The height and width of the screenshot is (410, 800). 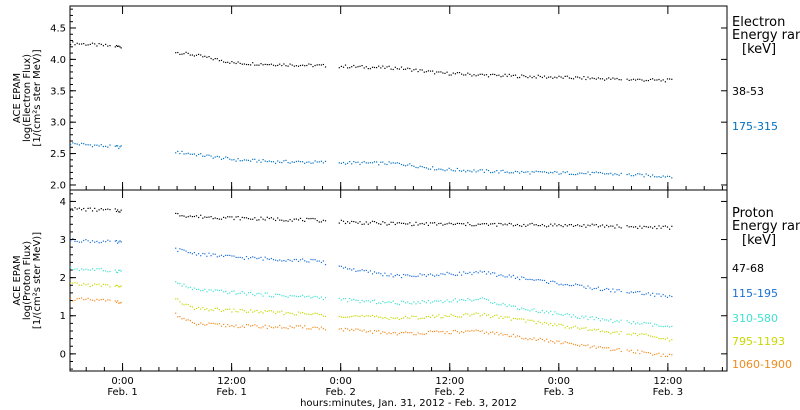 I want to click on y-label-line: ACE EPAM, so click(x=17, y=280).